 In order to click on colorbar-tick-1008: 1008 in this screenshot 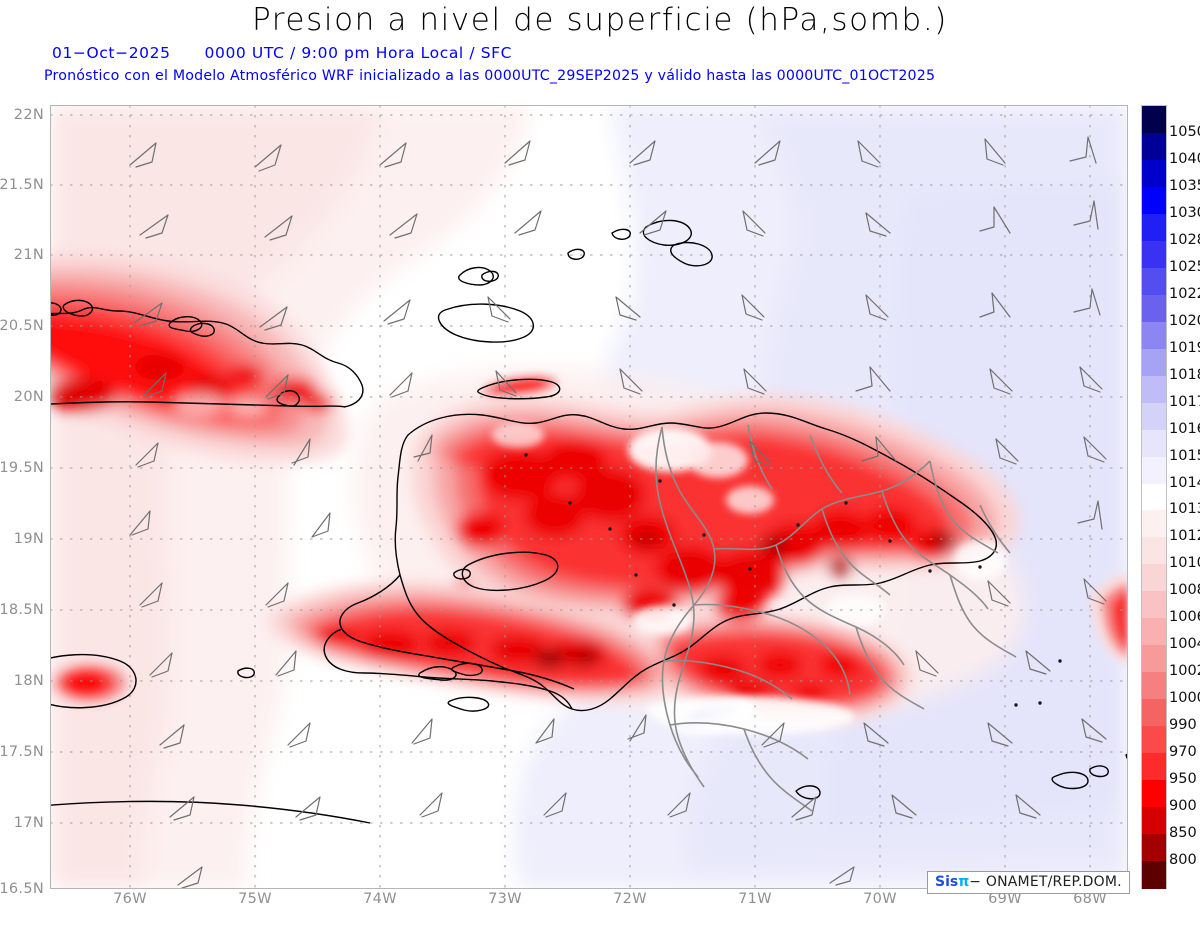, I will do `click(1184, 590)`.